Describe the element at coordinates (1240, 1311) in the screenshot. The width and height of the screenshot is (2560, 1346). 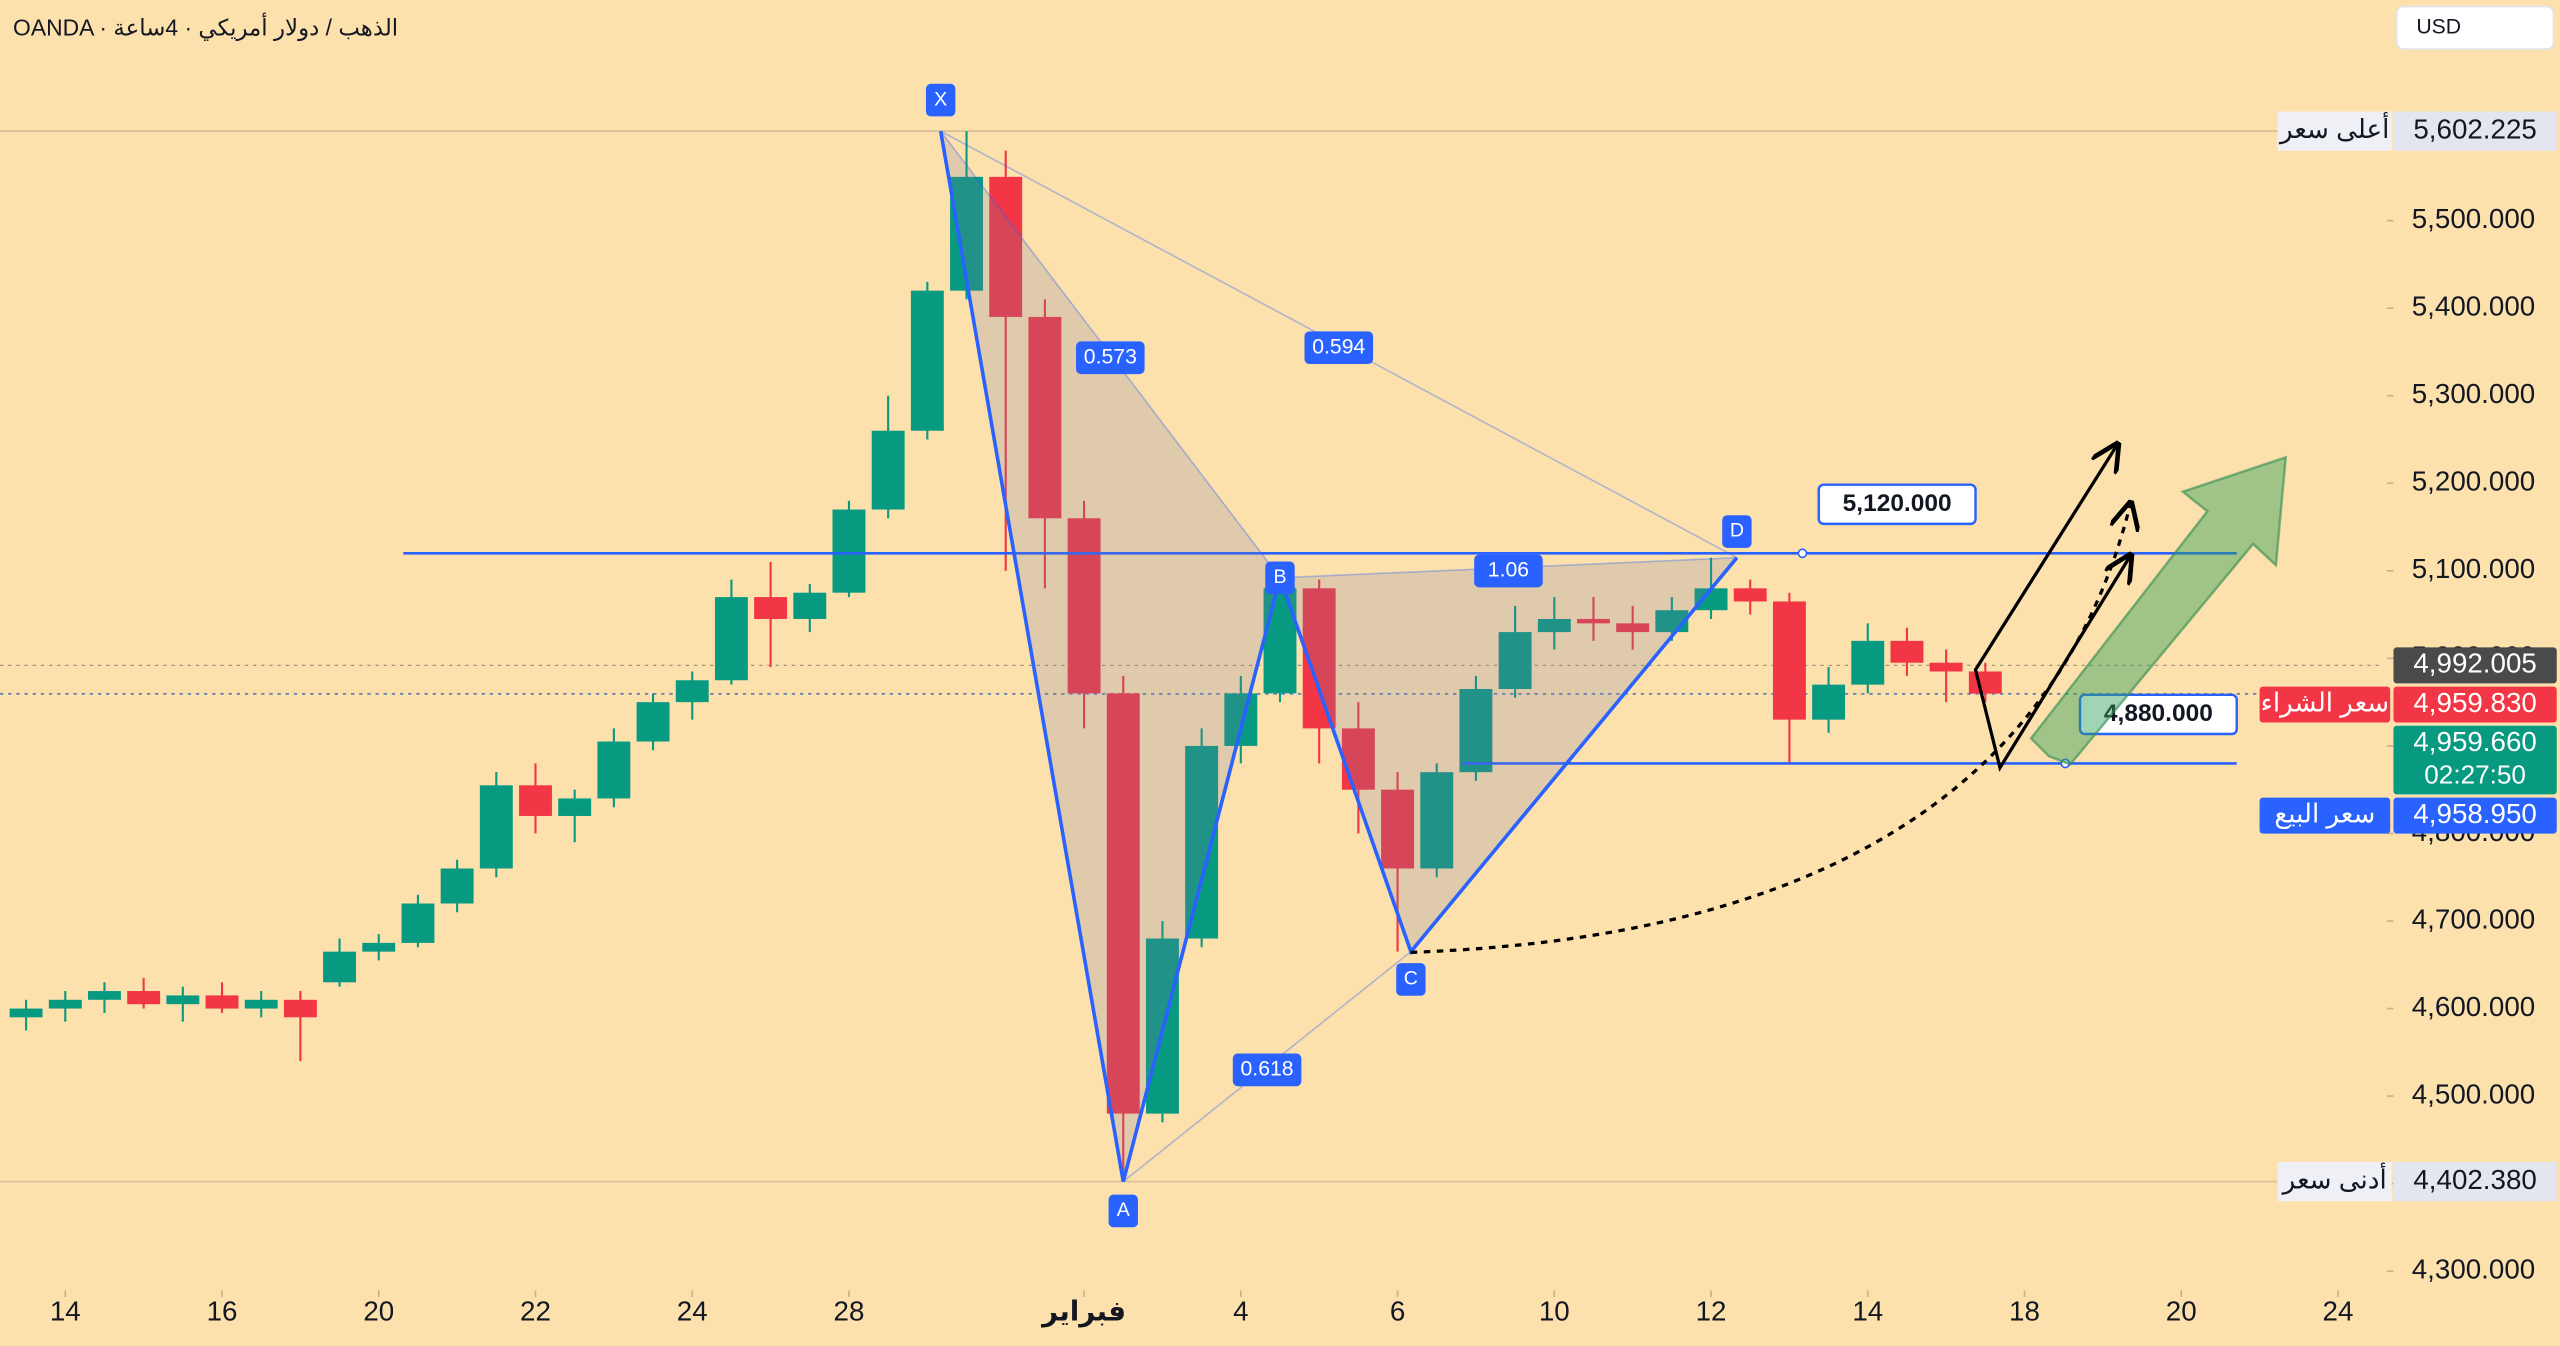
I see `x-tick-label: 4` at that location.